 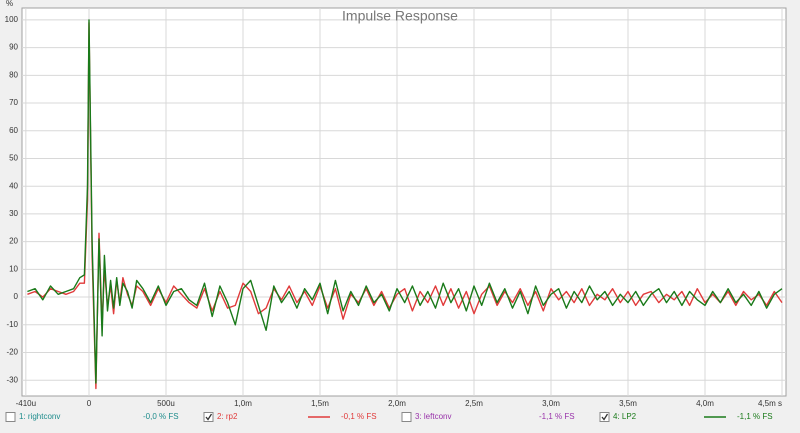 I want to click on y-tick-label: -10, so click(x=12, y=324).